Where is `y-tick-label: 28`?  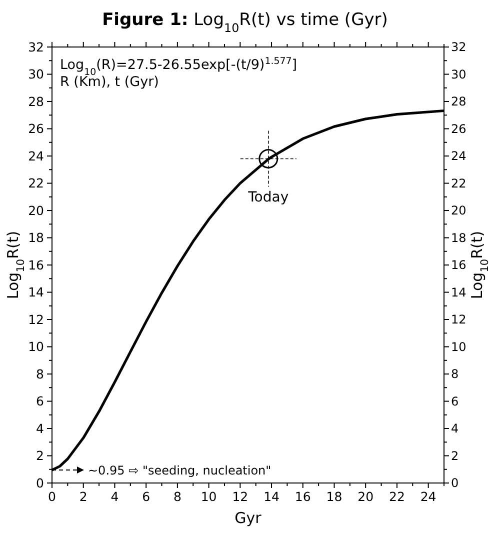 y-tick-label: 28 is located at coordinates (36, 101).